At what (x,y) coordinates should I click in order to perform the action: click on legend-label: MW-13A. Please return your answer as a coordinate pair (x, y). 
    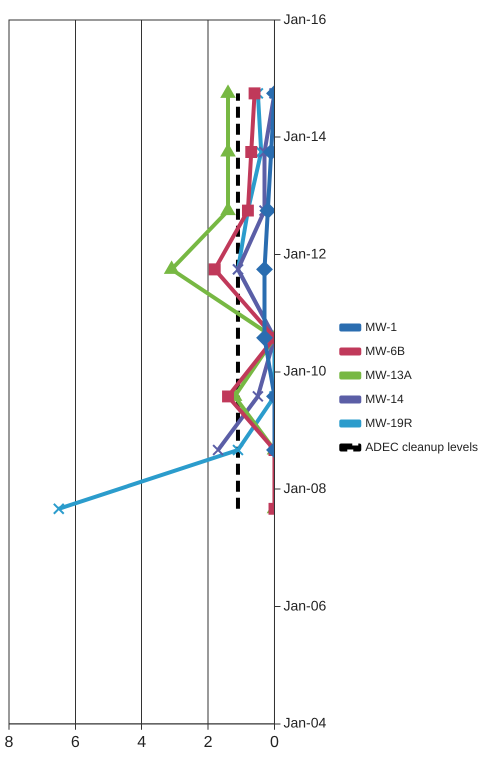
    Looking at the image, I should click on (388, 375).